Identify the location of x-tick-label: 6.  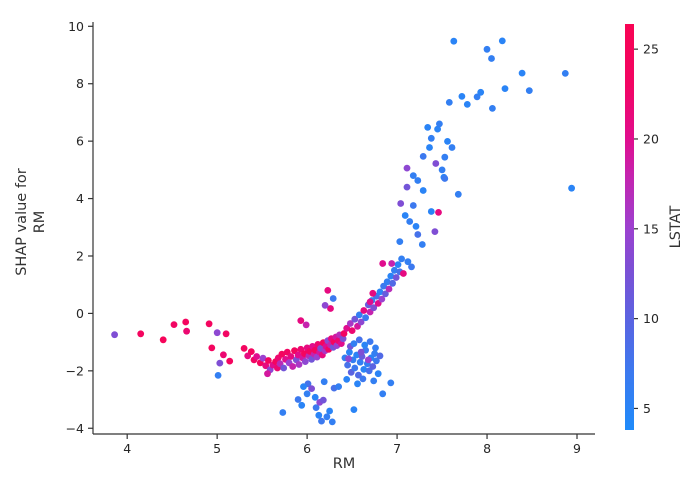
(307, 448).